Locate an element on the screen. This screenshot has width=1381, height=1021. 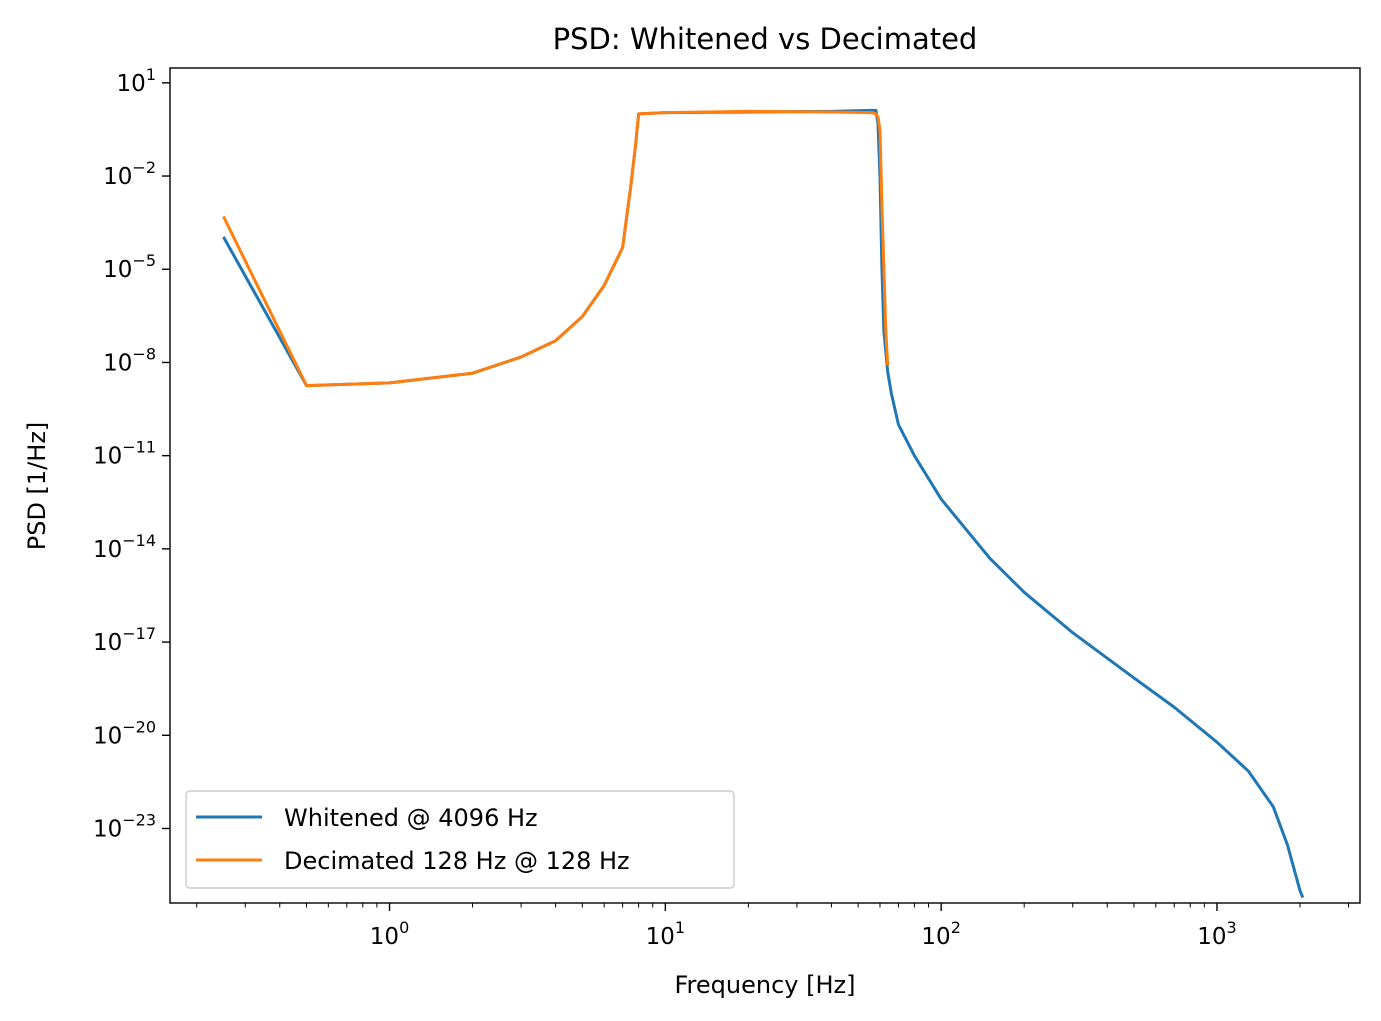
x-axis: 10⁰ 10¹ 10² 10³ is located at coordinates (773, 926).